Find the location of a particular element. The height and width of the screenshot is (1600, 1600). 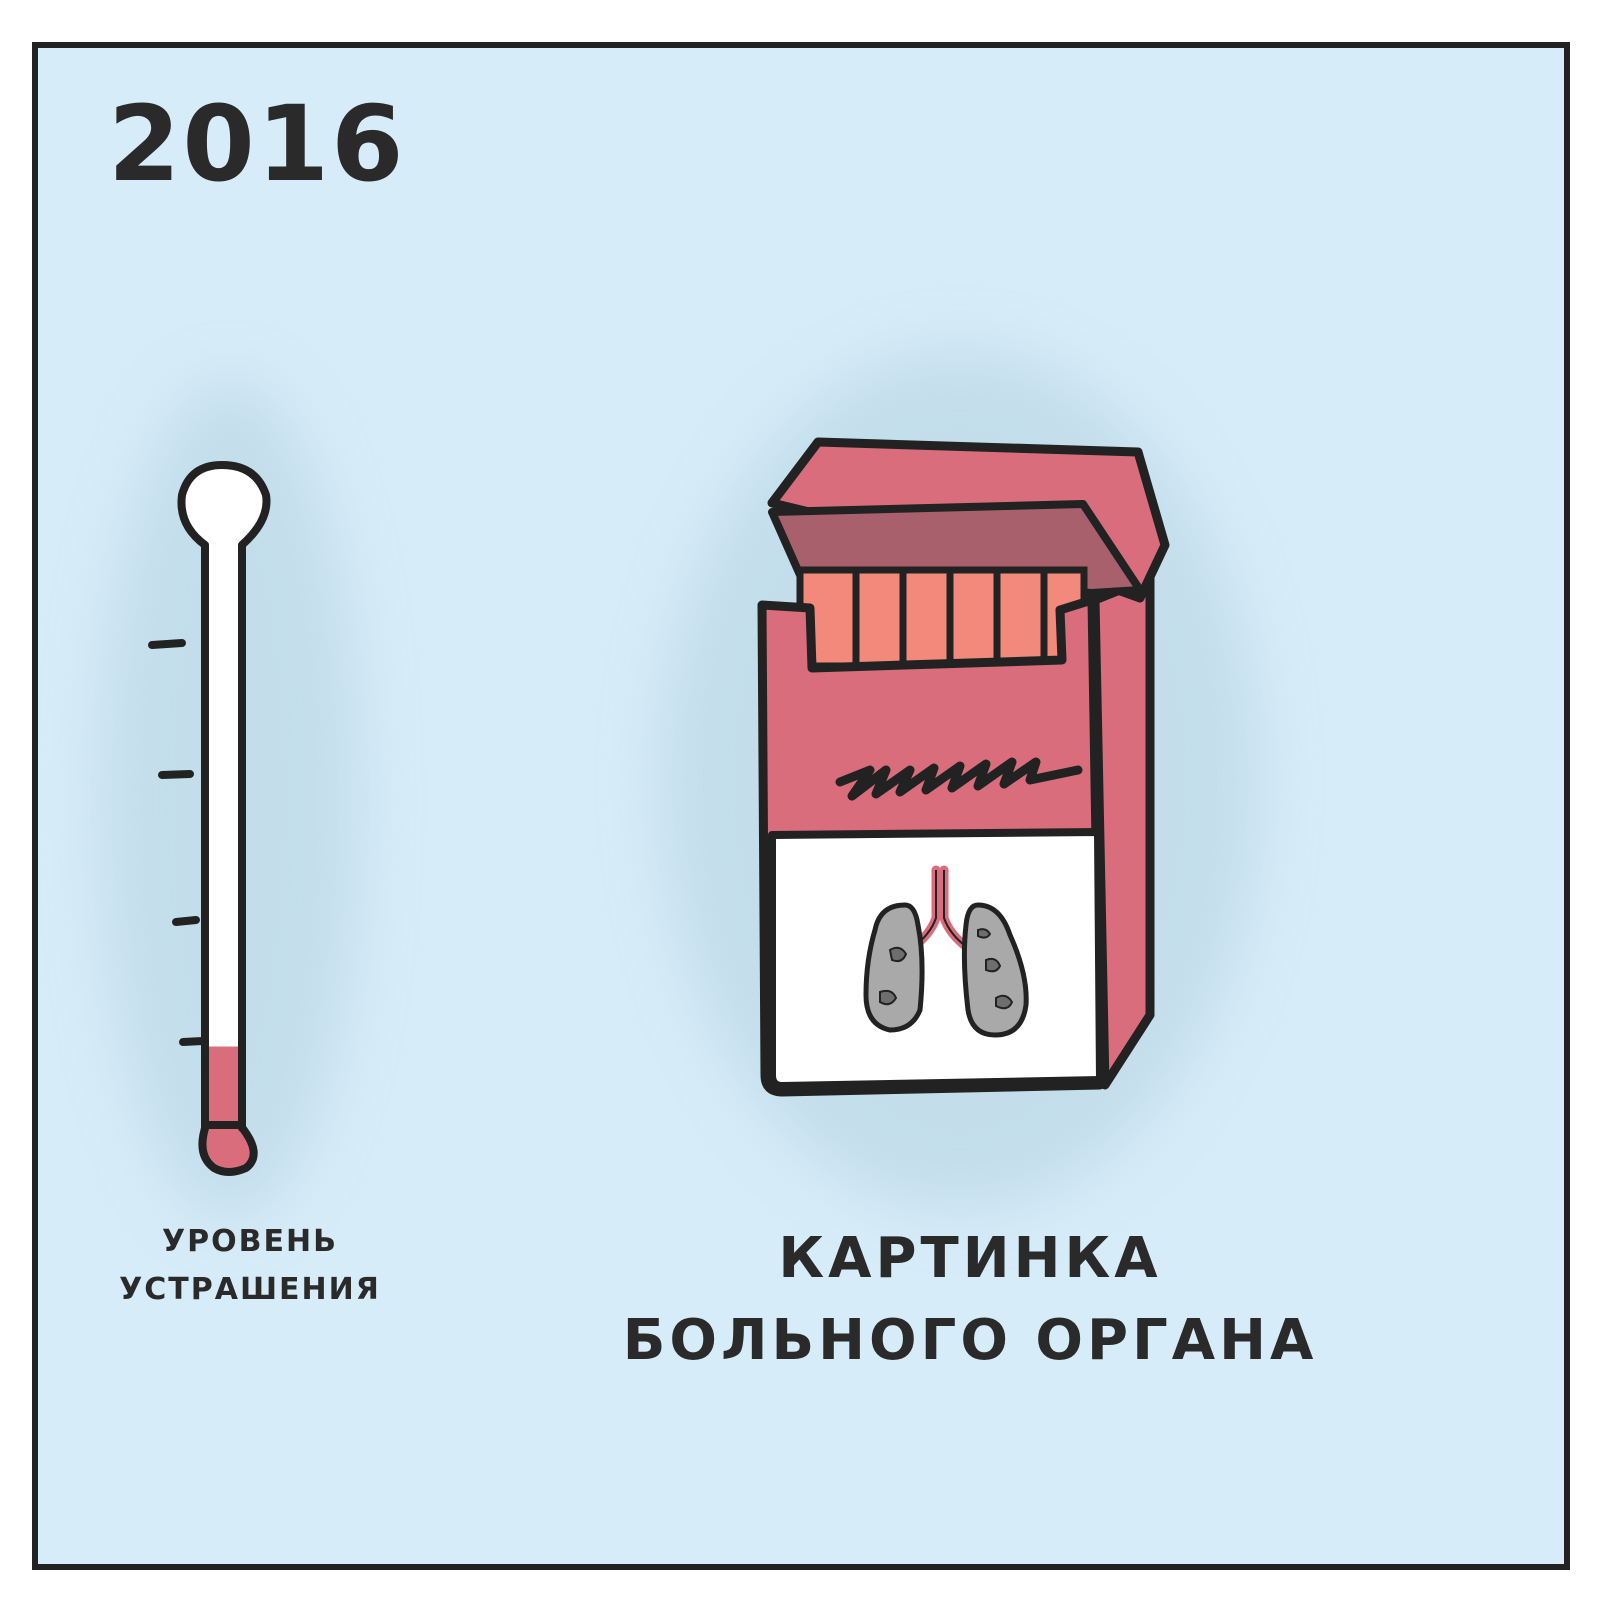

pack-caption-line1: КАРТИНКА is located at coordinates (970, 1258).